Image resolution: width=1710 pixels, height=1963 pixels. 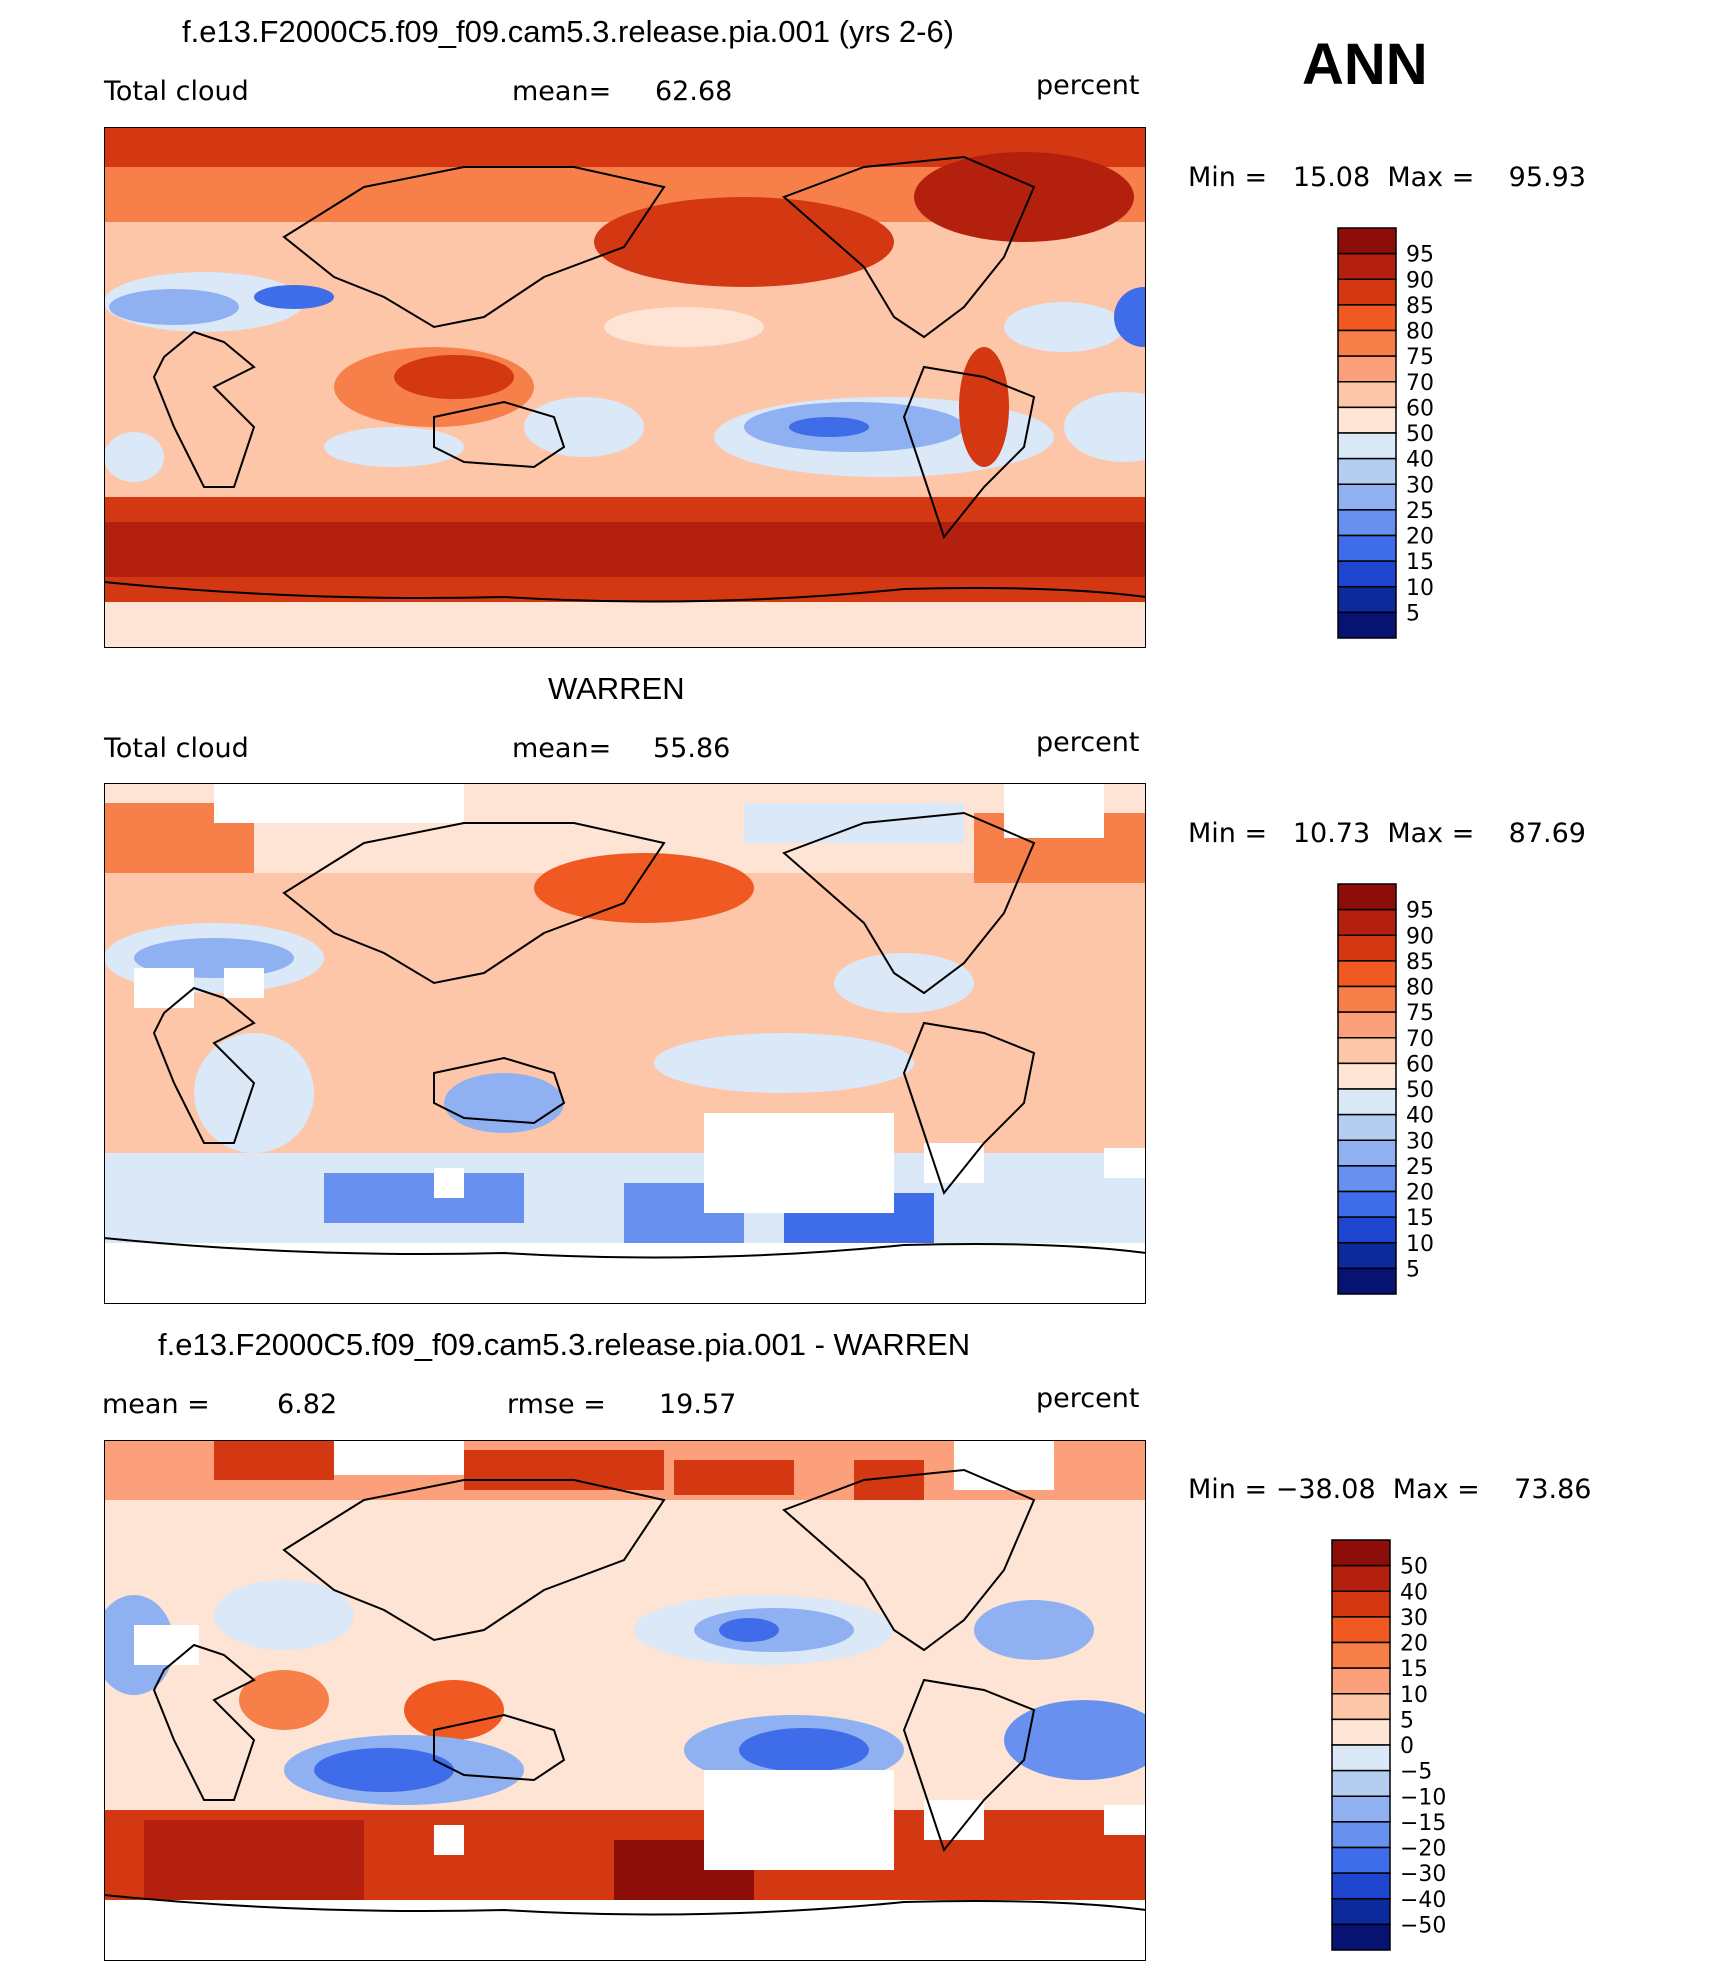 I want to click on colorbar-label: 5, so click(x=1413, y=613).